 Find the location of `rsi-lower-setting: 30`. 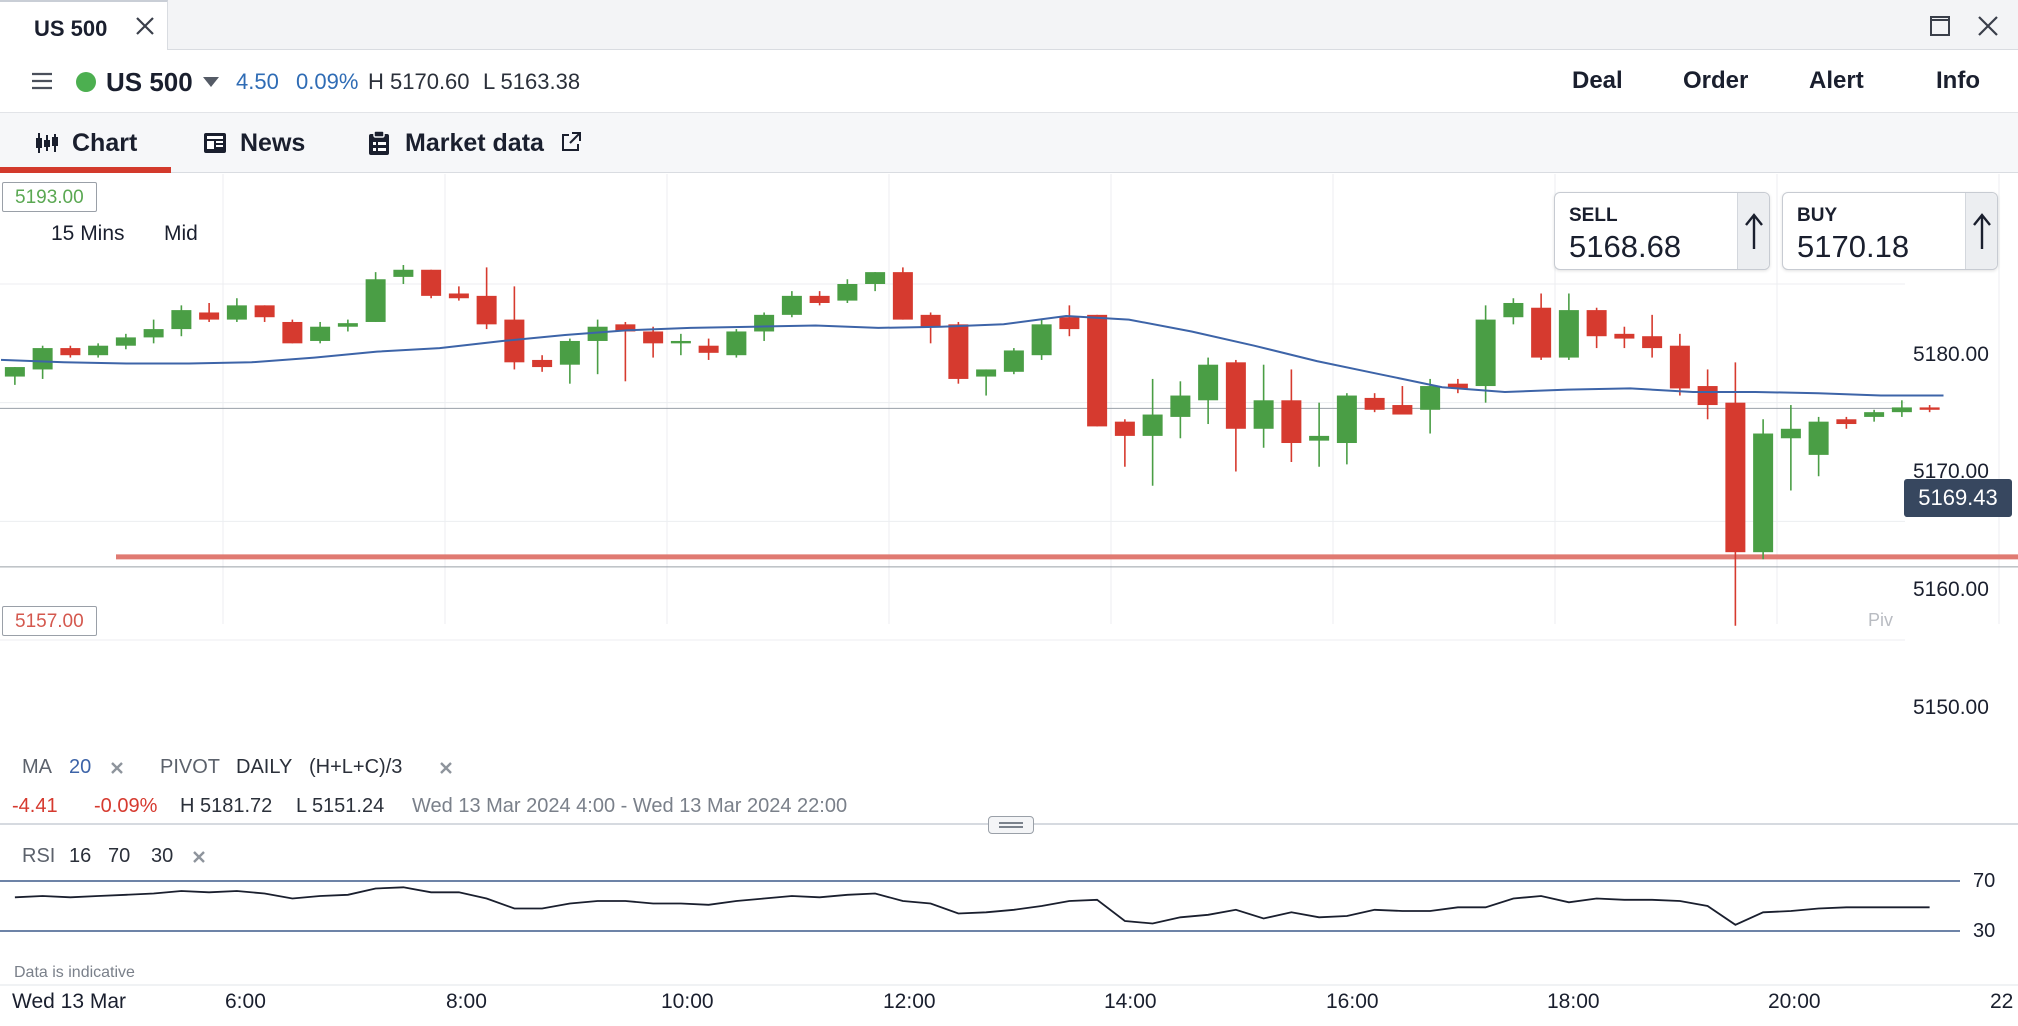

rsi-lower-setting: 30 is located at coordinates (162, 856).